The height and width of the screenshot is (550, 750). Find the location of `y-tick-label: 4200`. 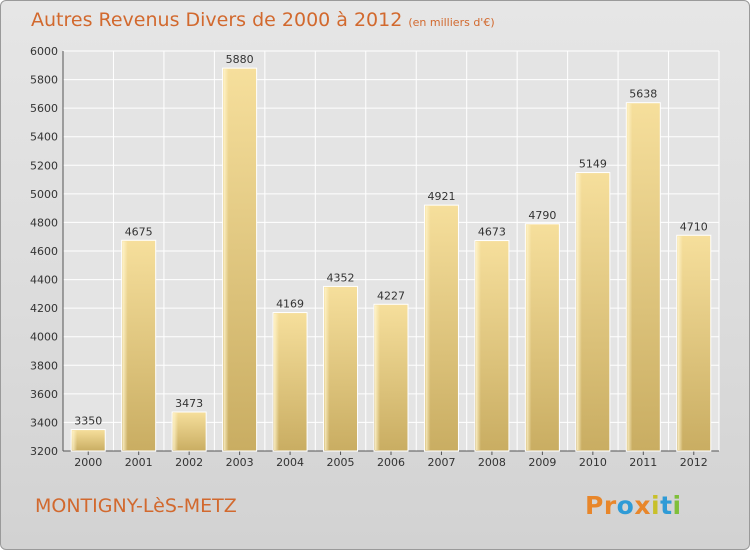

y-tick-label: 4200 is located at coordinates (44, 308).